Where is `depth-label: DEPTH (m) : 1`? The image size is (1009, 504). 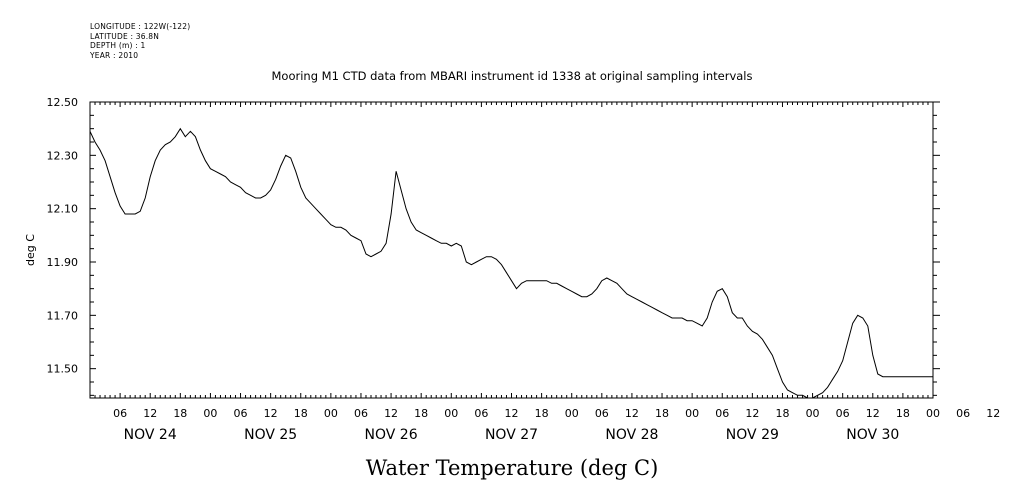 depth-label: DEPTH (m) : 1 is located at coordinates (118, 45).